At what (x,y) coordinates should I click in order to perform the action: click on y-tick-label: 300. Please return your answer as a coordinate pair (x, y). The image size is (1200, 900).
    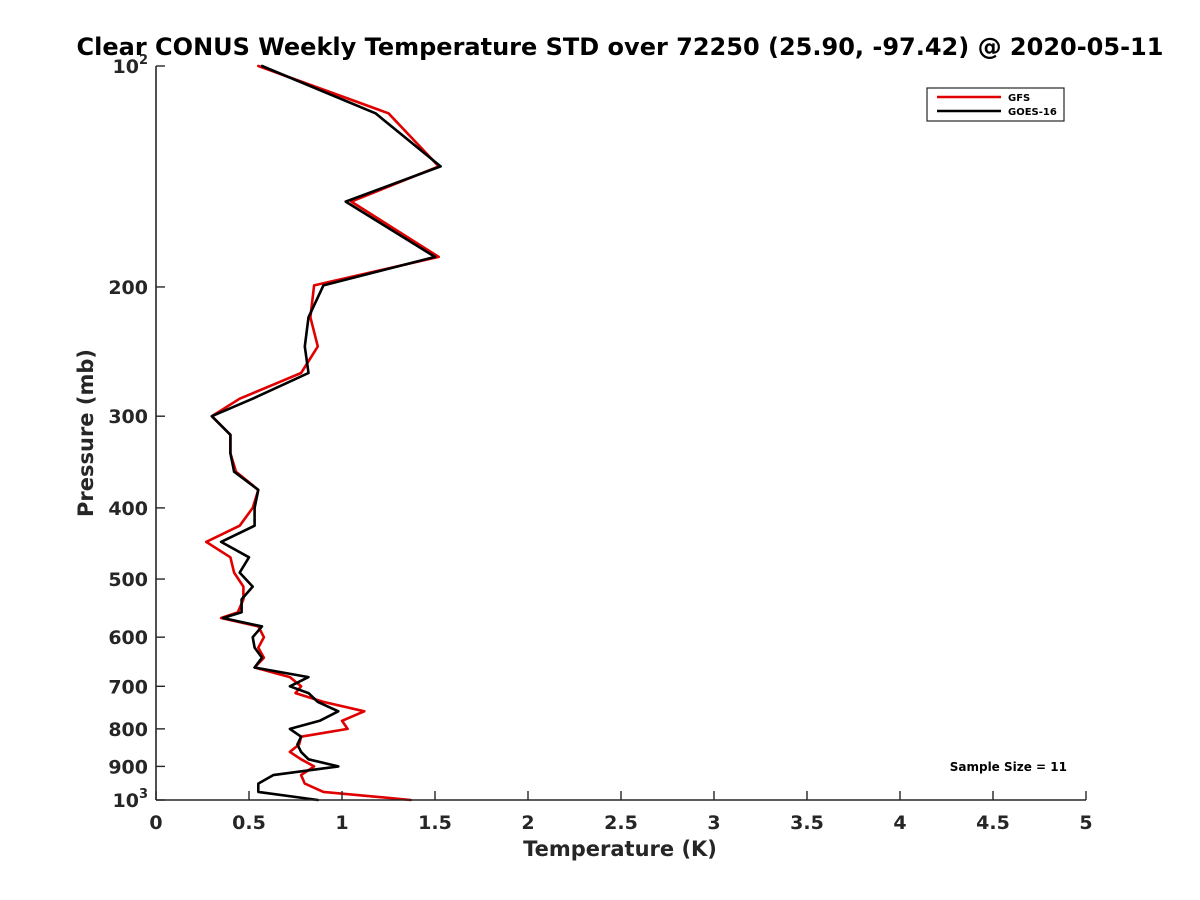
    Looking at the image, I should click on (128, 417).